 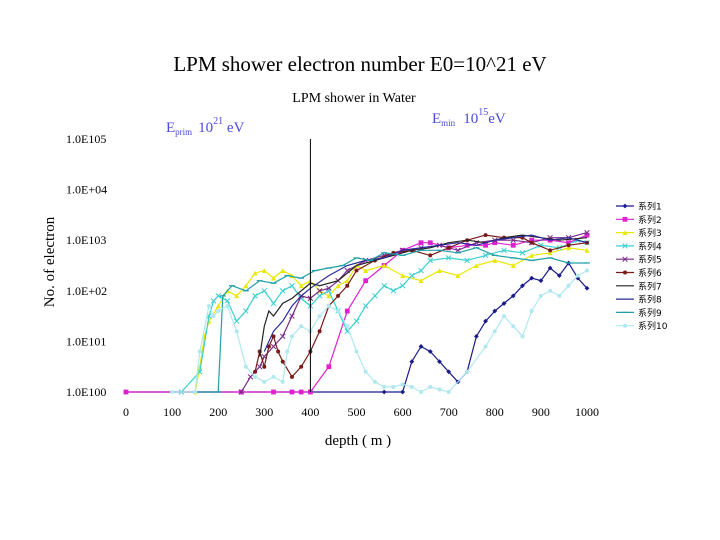 I want to click on legend-item: 系列9, so click(x=639, y=313).